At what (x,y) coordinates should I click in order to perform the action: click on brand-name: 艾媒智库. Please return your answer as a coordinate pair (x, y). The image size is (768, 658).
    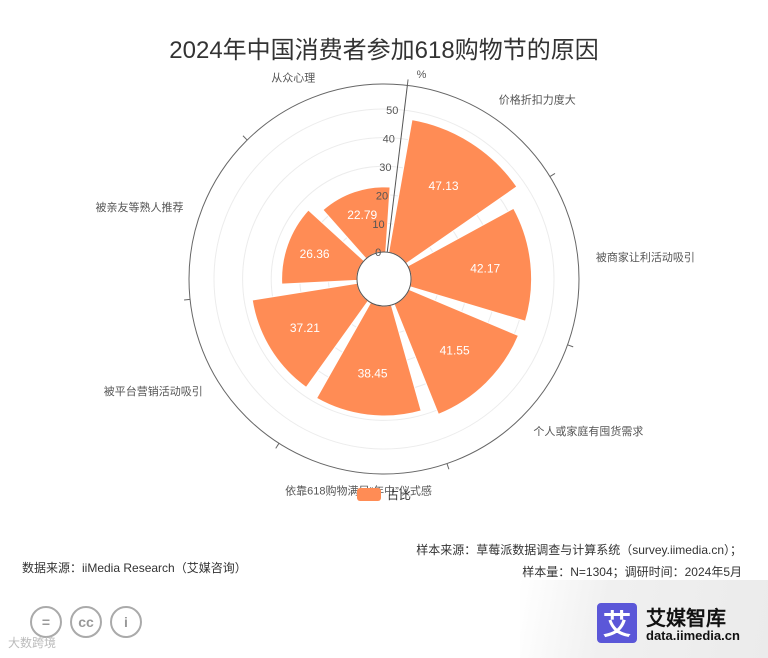
    Looking at the image, I should click on (686, 619).